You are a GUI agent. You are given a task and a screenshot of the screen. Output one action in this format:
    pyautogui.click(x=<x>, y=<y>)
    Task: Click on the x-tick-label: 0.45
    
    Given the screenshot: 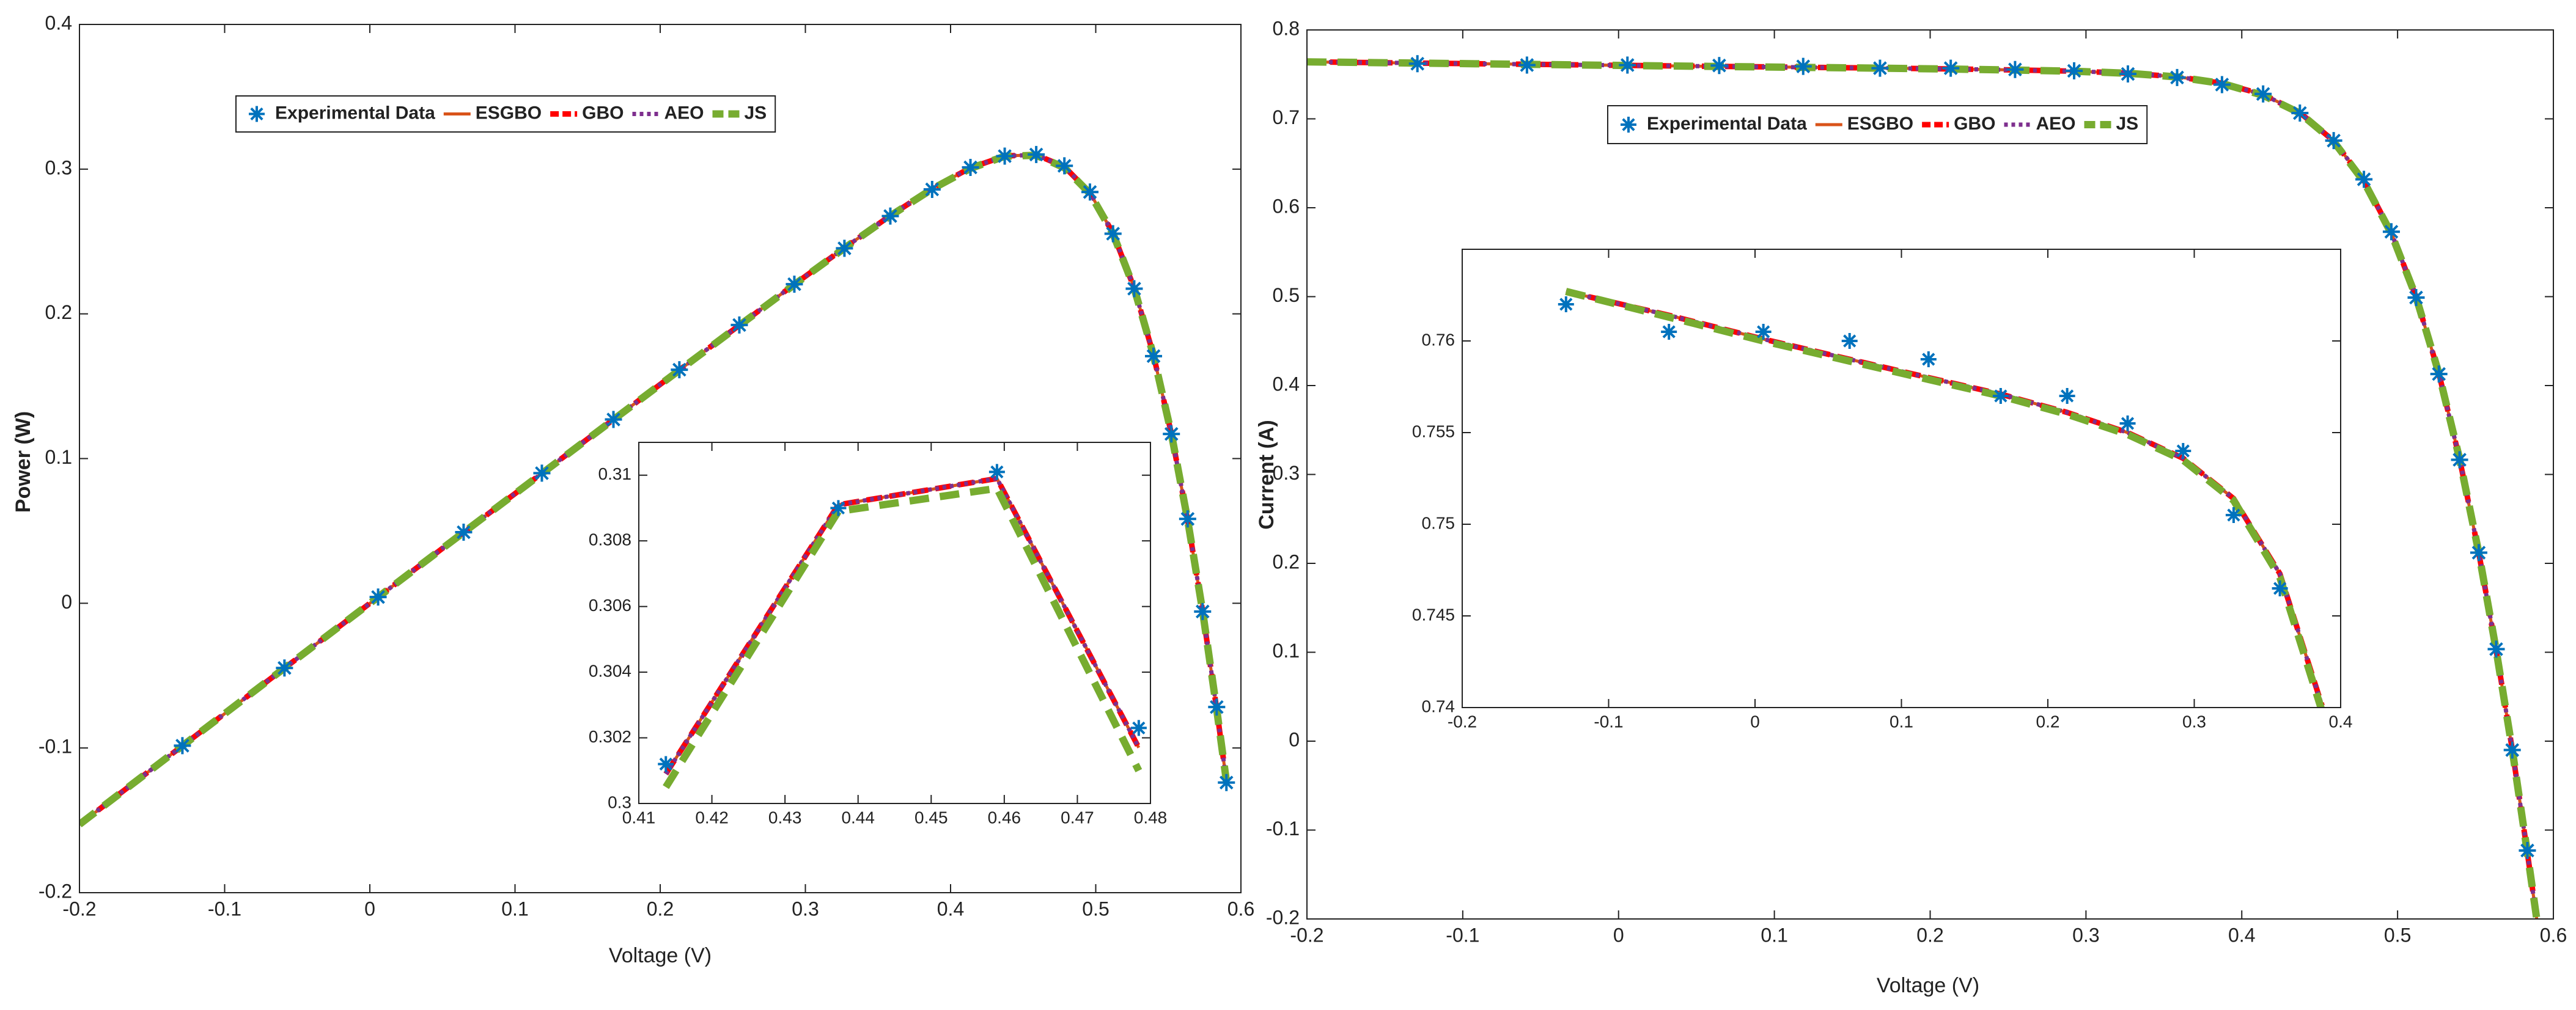 What is the action you would take?
    pyautogui.click(x=931, y=817)
    